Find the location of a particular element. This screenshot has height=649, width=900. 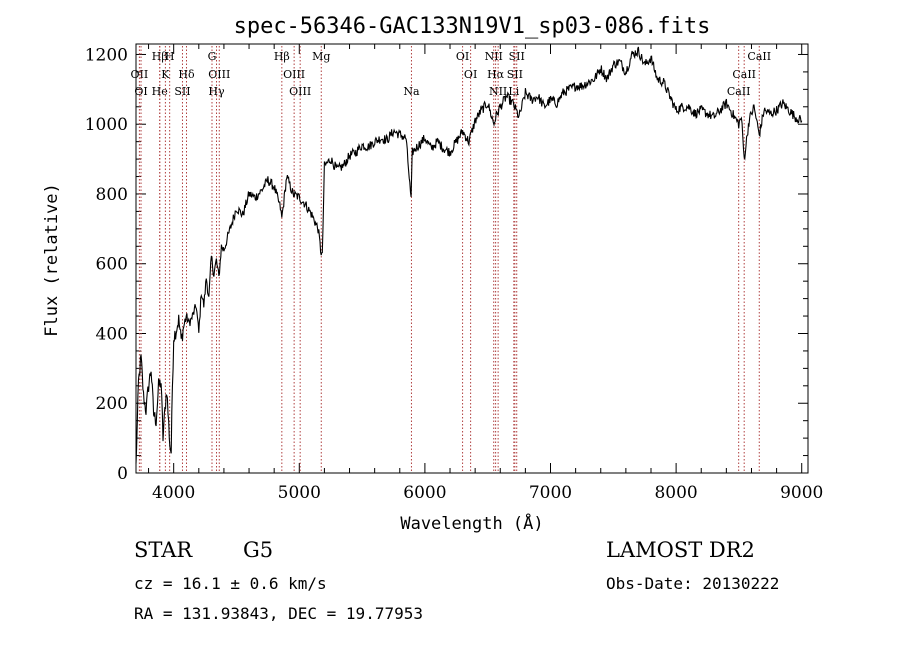

object-subclass: G5 is located at coordinates (258, 550).